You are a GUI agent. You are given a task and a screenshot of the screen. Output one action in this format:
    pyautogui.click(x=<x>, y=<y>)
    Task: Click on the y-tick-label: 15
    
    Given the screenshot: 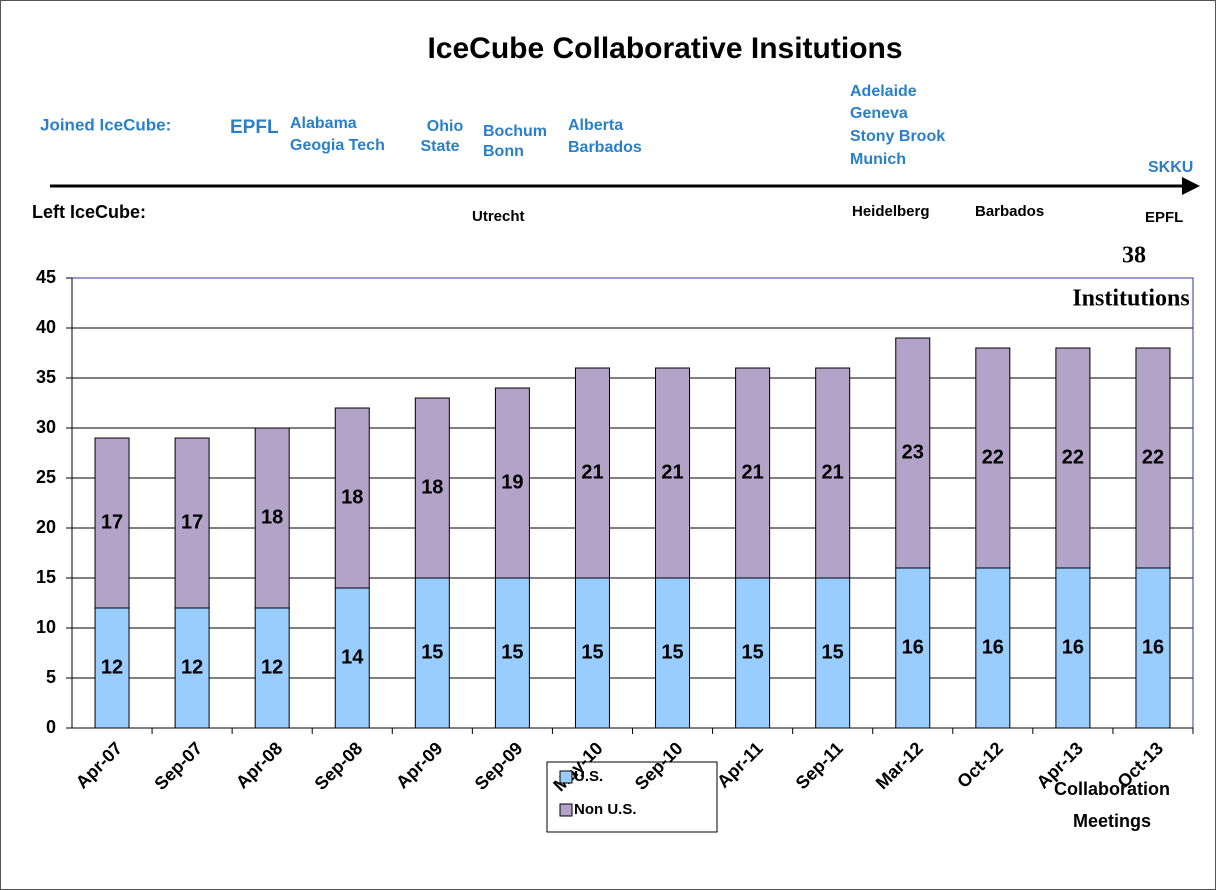 What is the action you would take?
    pyautogui.click(x=46, y=577)
    